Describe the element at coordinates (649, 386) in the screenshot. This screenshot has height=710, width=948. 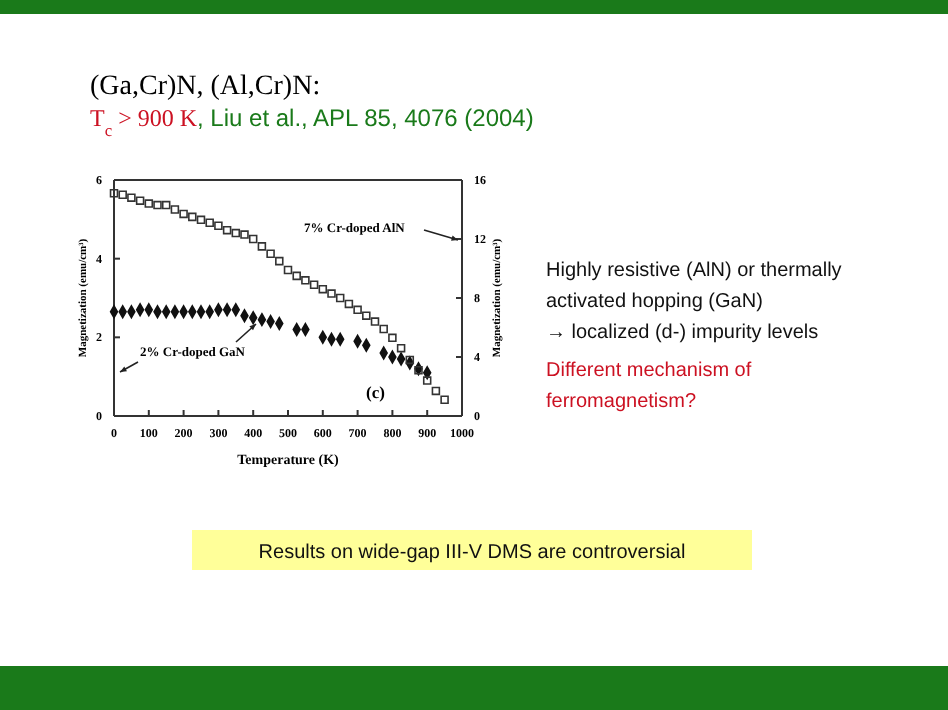
I see `text: Different mechanism of ferromagnetism?` at that location.